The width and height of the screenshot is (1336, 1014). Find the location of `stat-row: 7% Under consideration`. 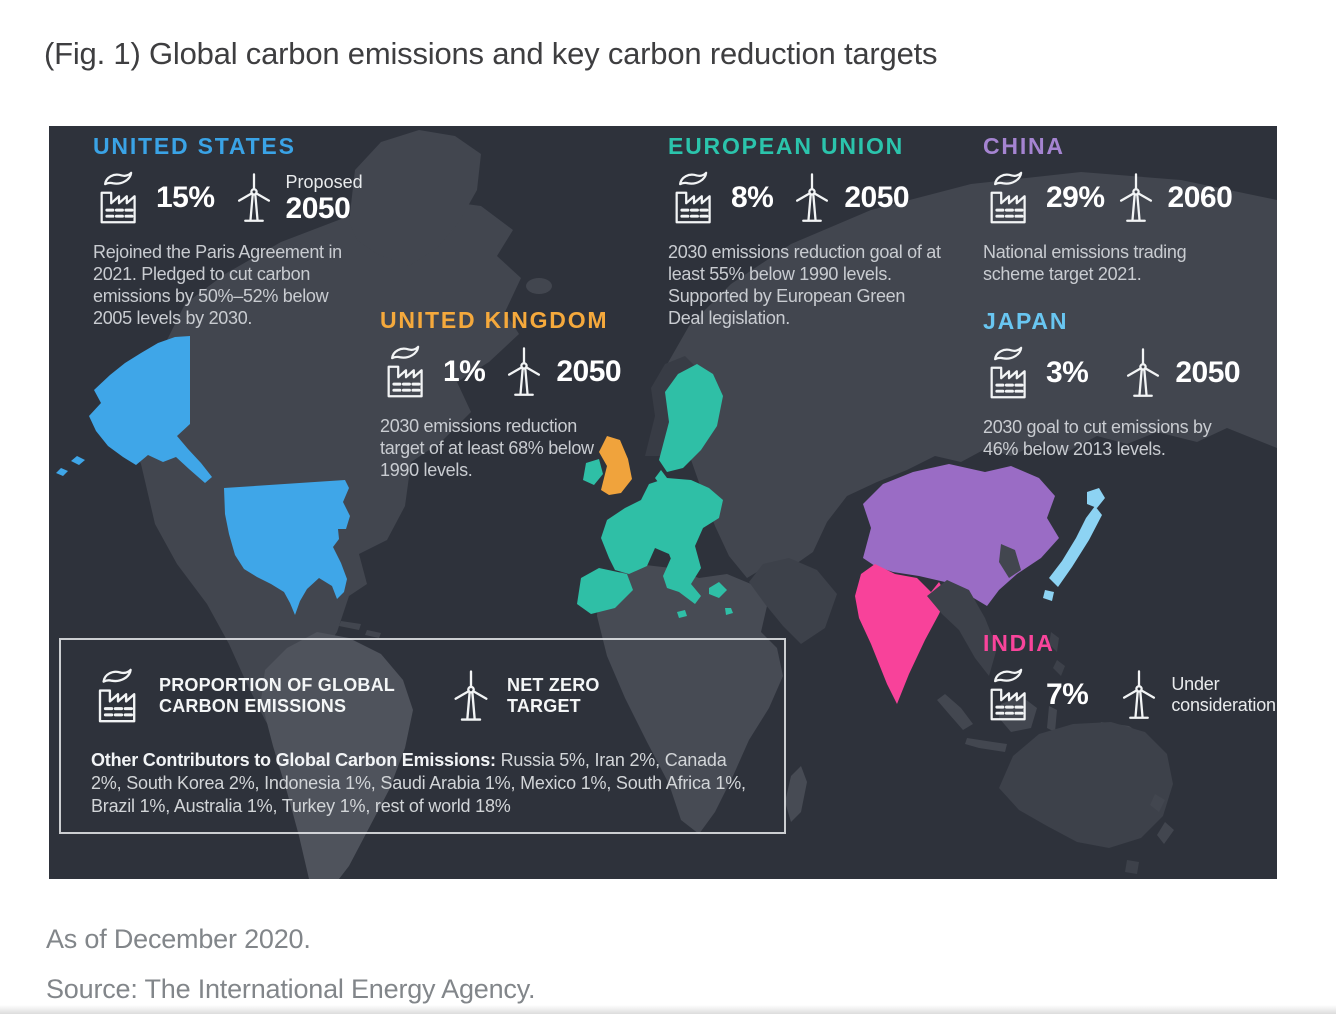

stat-row: 7% Under consideration is located at coordinates (1129, 695).